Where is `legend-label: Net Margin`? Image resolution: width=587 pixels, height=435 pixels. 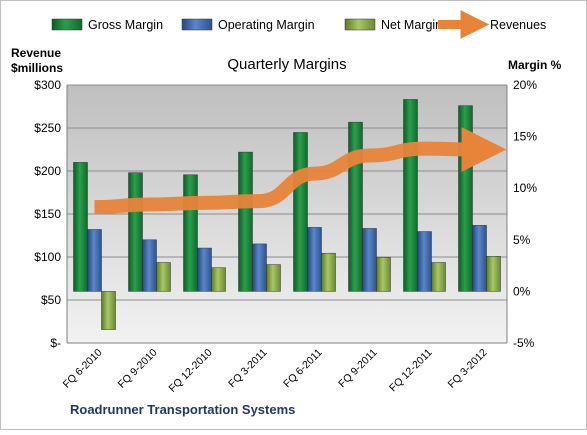
legend-label: Net Margin is located at coordinates (411, 25).